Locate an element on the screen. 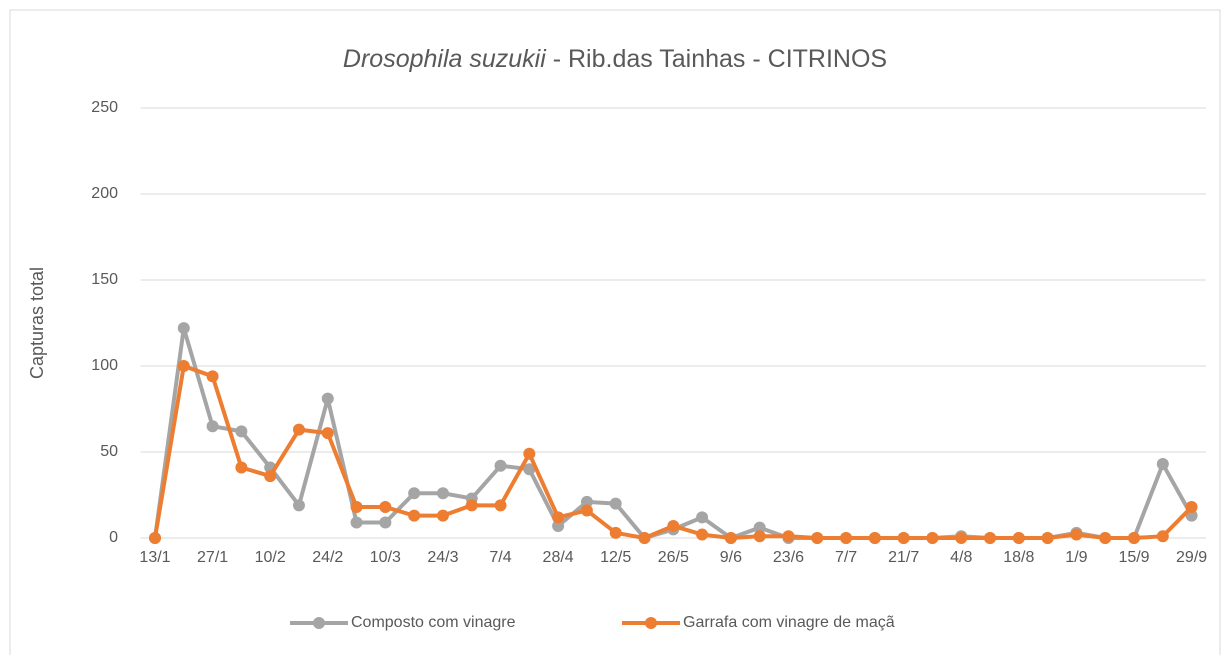  legend-label: Garrafa com vinagre de maçã is located at coordinates (789, 622).